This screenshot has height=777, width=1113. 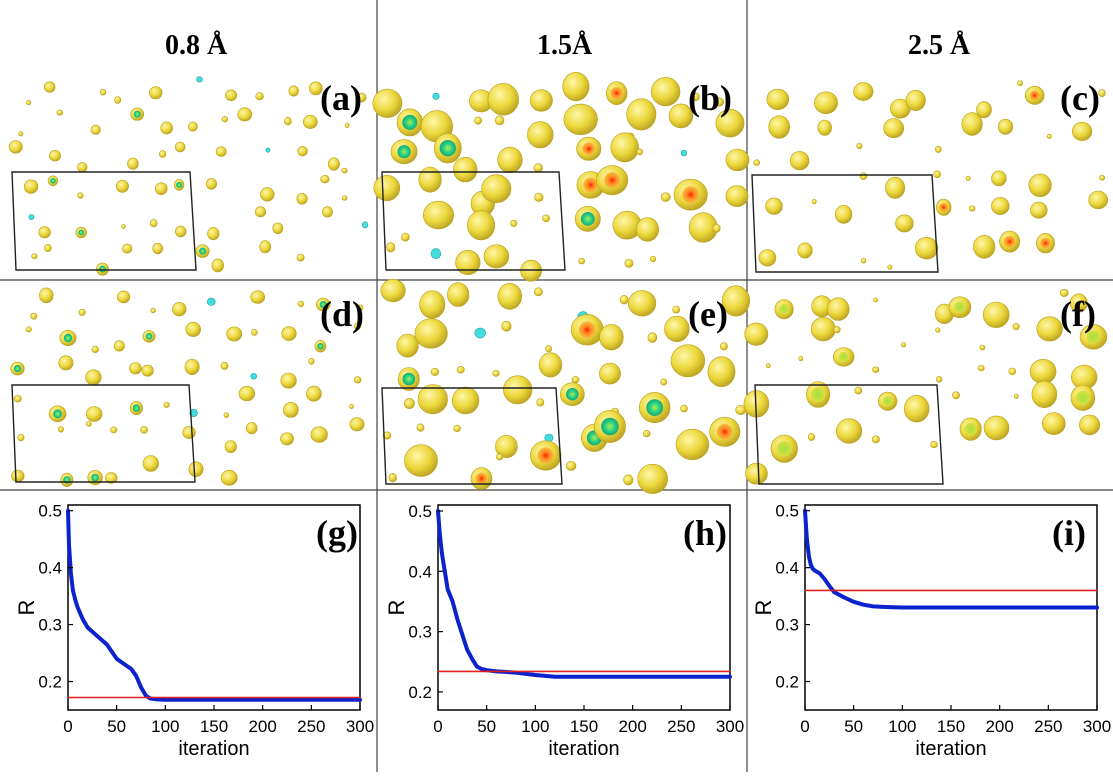 What do you see at coordinates (1078, 314) in the screenshot?
I see `panel-label-f: (f)` at bounding box center [1078, 314].